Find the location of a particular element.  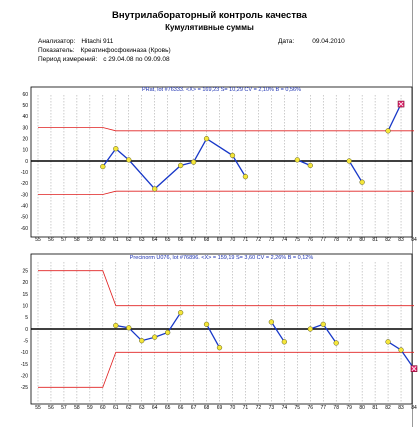

x-tick-label: 65 is located at coordinates (168, 408).